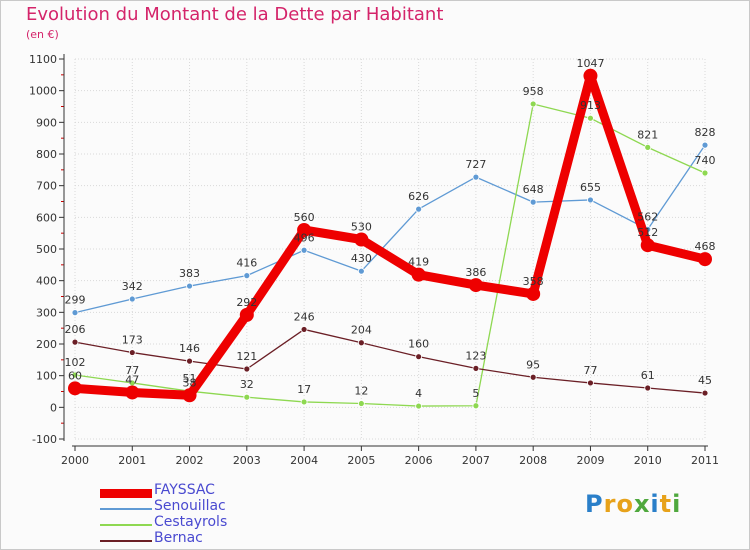  Describe the element at coordinates (476, 460) in the screenshot. I see `x-tick-label: 2007` at that location.